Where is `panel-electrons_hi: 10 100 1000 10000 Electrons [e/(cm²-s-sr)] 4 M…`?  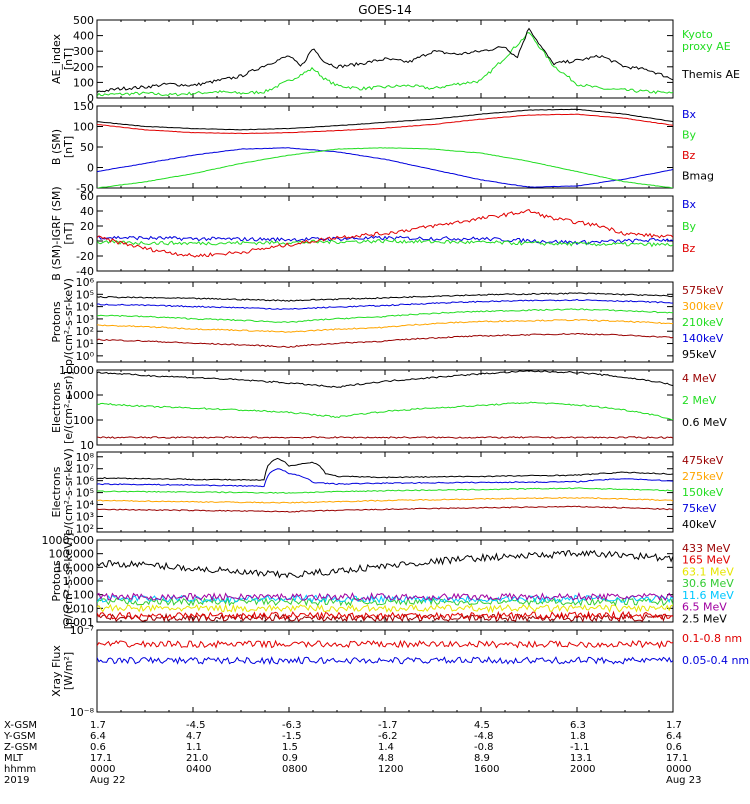 panel-electrons_hi: 10 100 1000 10000 Electrons [e/(cm²-s-sr)] 4 M… is located at coordinates (388, 408).